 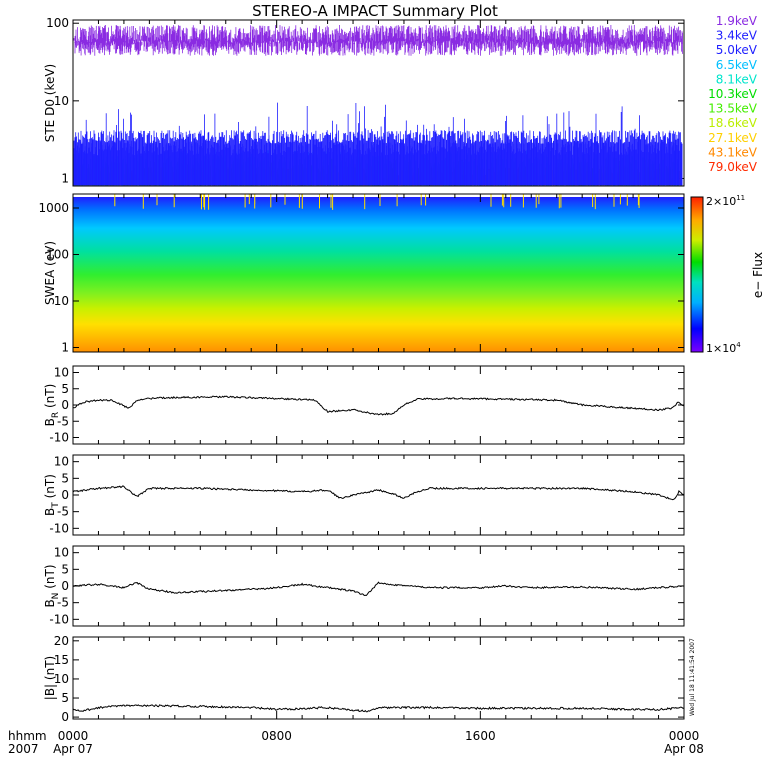 I want to click on legend-entry: 18.6keV, so click(x=733, y=123).